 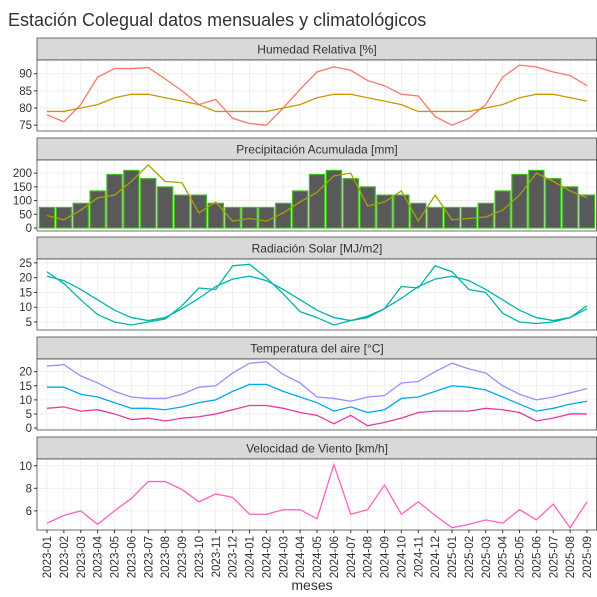 I want to click on x-tick-label: 2025-07, so click(x=554, y=557).